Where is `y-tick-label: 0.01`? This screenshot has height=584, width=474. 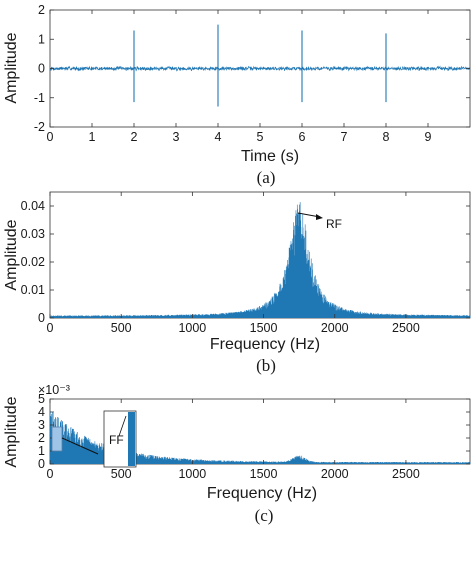 y-tick-label: 0.01 is located at coordinates (33, 290).